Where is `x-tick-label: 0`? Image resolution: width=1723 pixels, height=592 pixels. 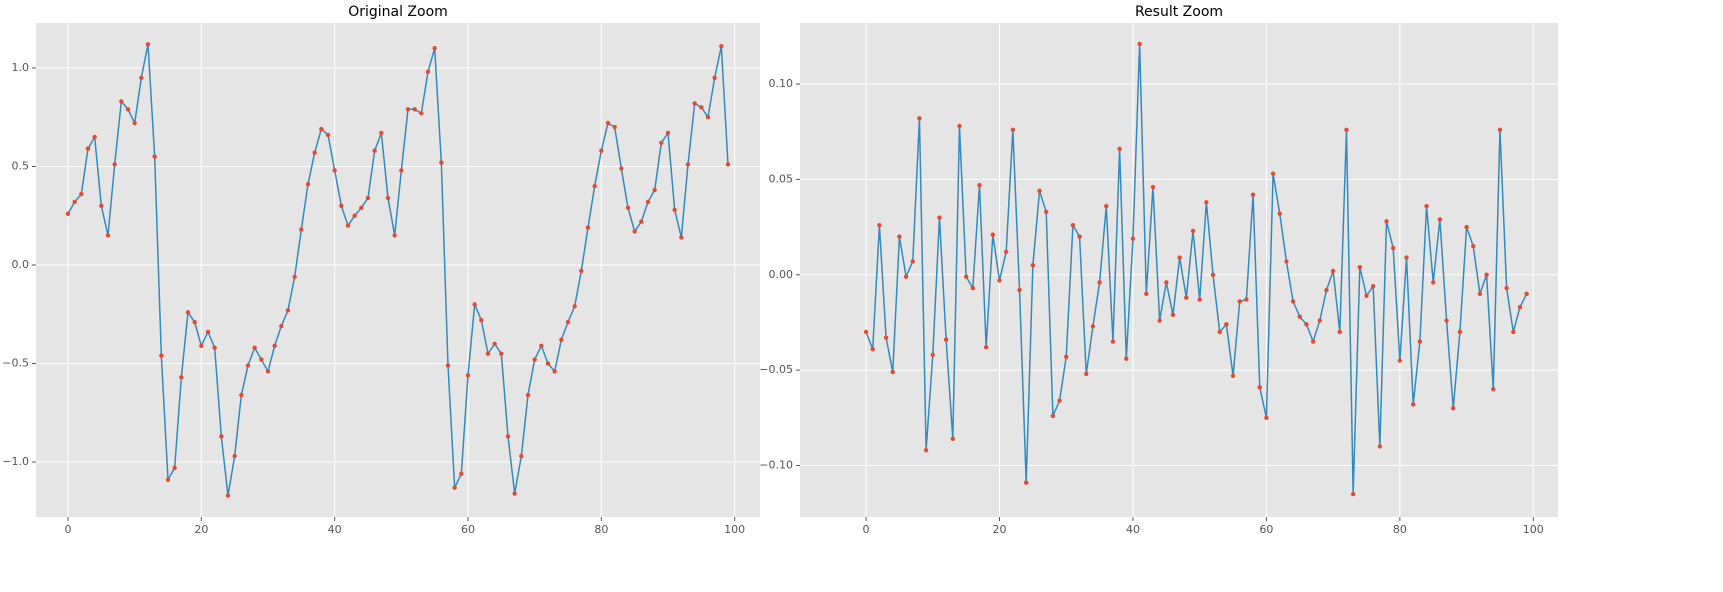
x-tick-label: 0 is located at coordinates (68, 529).